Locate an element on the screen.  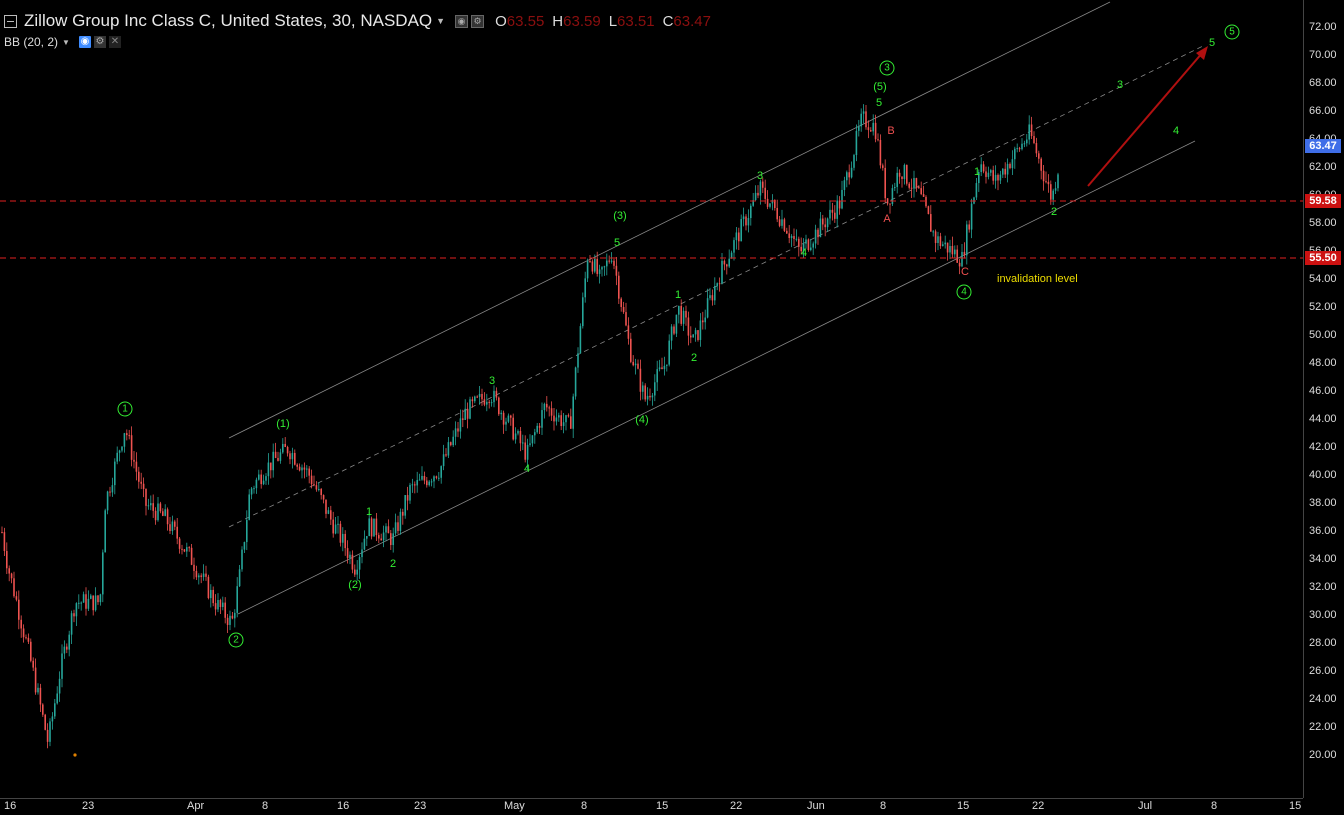
symbol-menu-caret-icon: ▼ is located at coordinates (441, 21).